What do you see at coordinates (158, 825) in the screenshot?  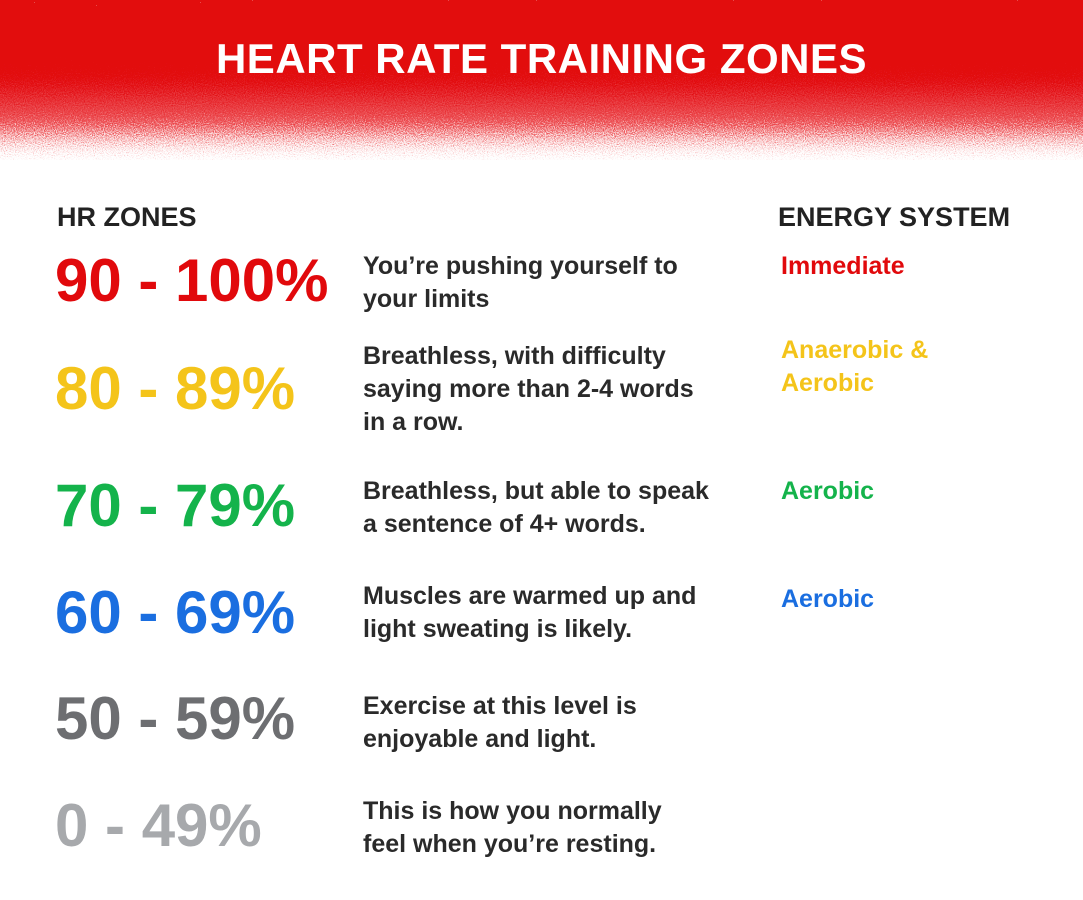 I see `zone-range: 0 - 49%` at bounding box center [158, 825].